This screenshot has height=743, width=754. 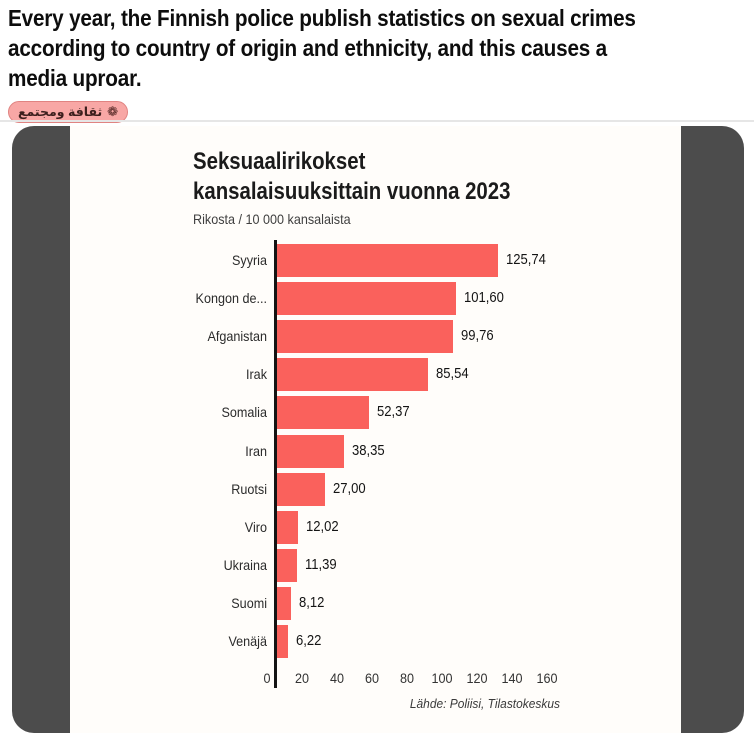 I want to click on bar-row: Irak 85,54, so click(x=375, y=375).